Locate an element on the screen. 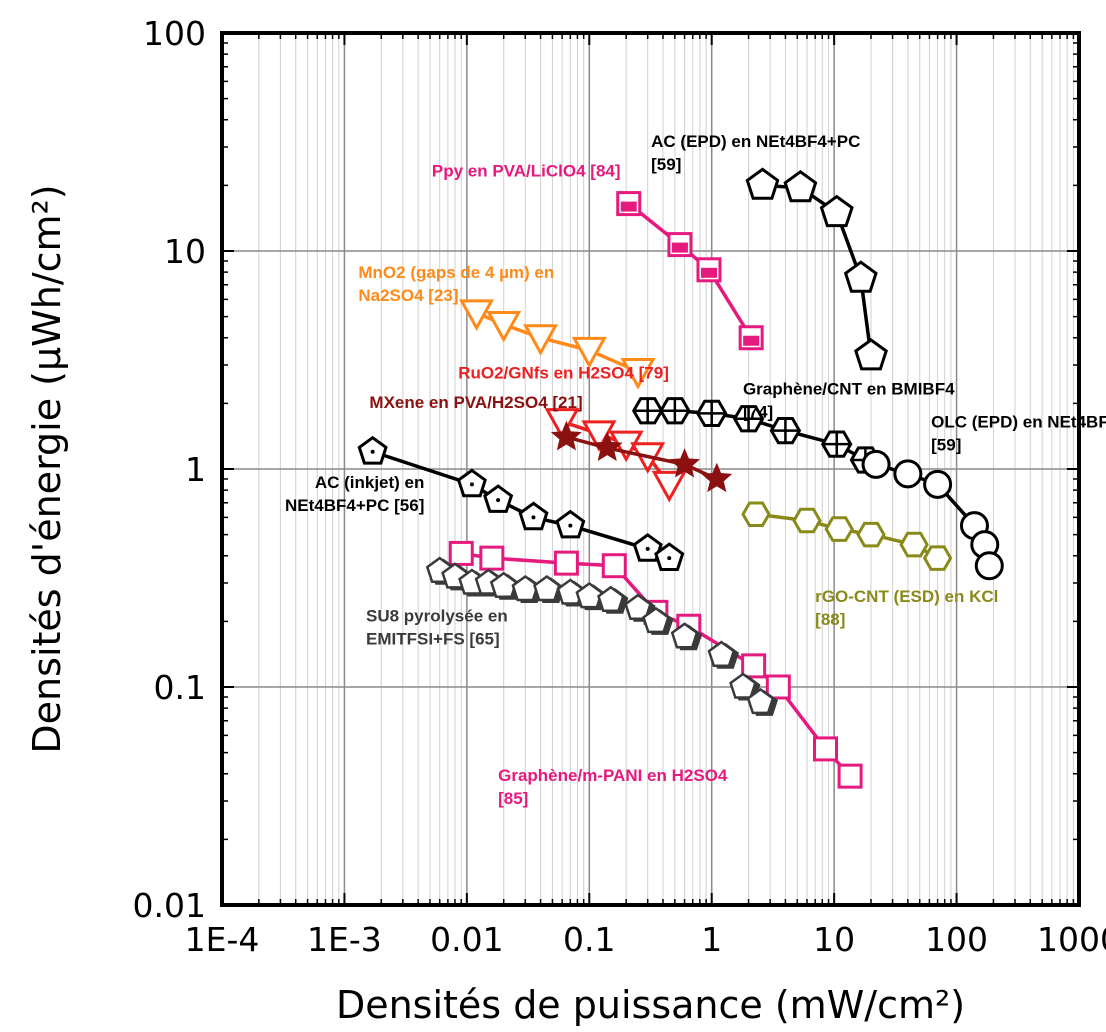 This screenshot has width=1106, height=1032. series-label-0: Ppy en PVA/LiClO4 [84] is located at coordinates (526, 170).